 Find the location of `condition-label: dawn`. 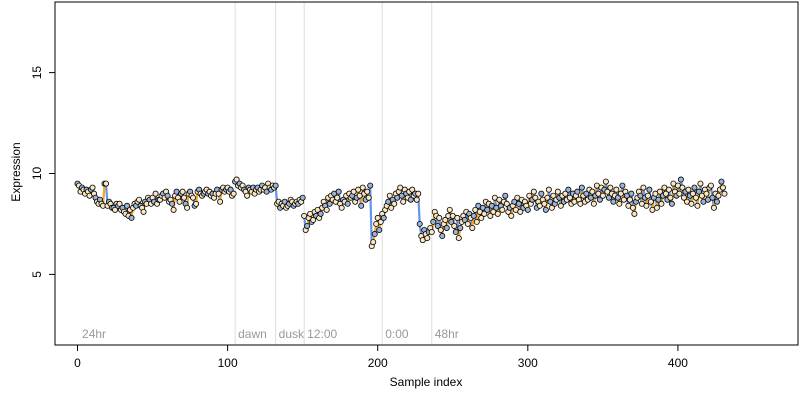

condition-label: dawn is located at coordinates (252, 334).